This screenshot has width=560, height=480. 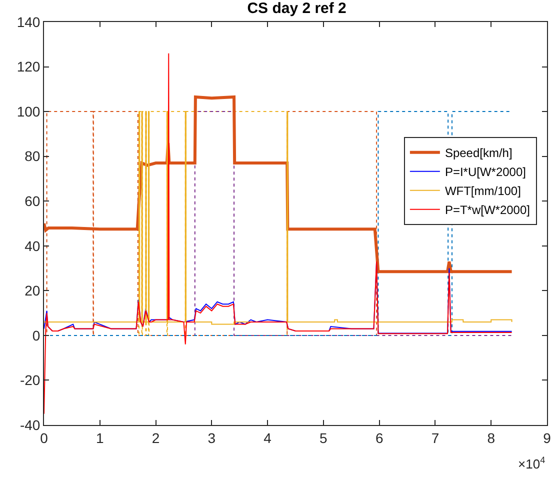 What do you see at coordinates (156, 438) in the screenshot?
I see `x-tick-label: 2` at bounding box center [156, 438].